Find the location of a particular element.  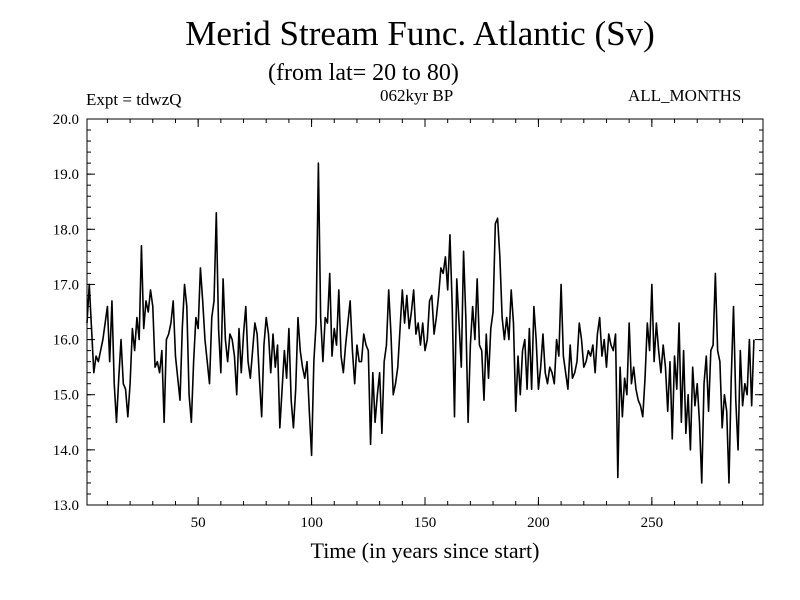

y-tick-label: 15.0 is located at coordinates (66, 396).